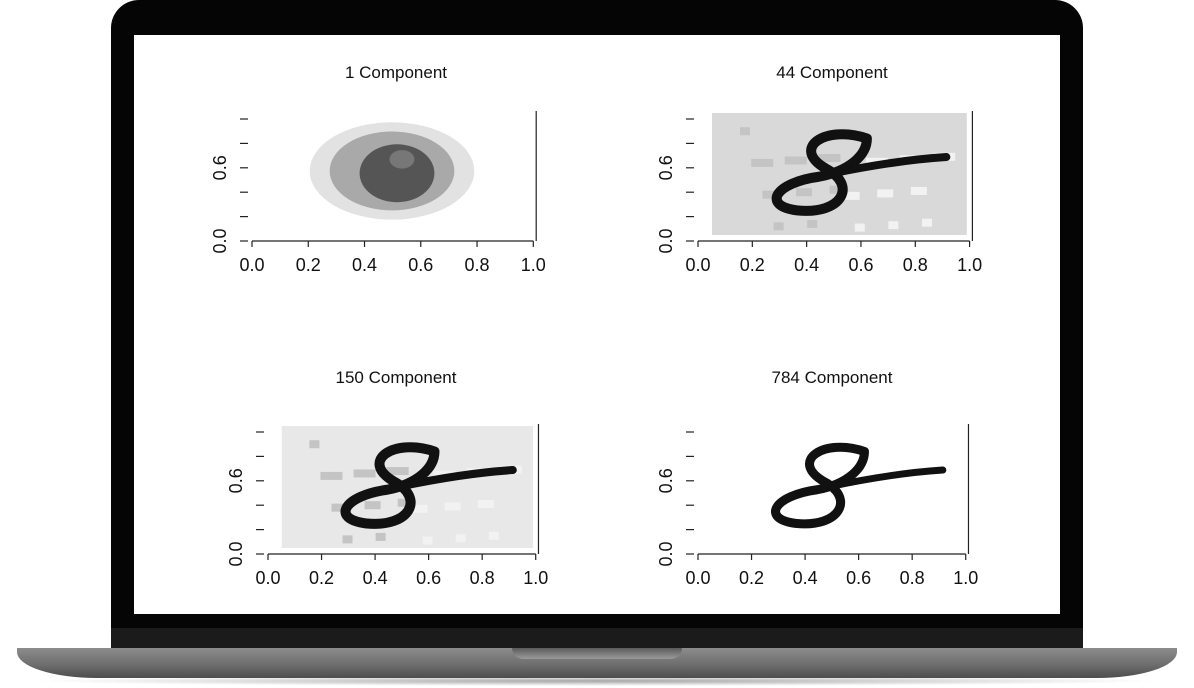 The height and width of the screenshot is (688, 1194). What do you see at coordinates (396, 377) in the screenshot?
I see `panel-title-150: 150 Component` at bounding box center [396, 377].